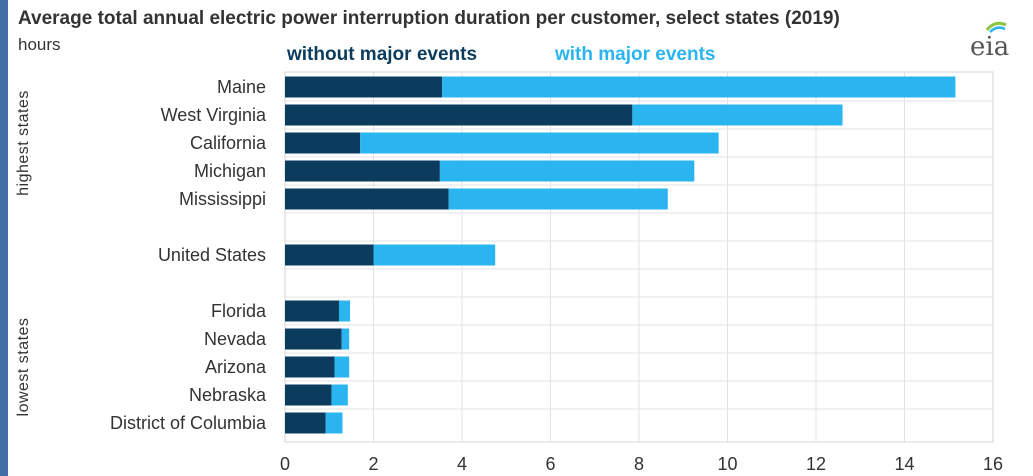  What do you see at coordinates (235, 339) in the screenshot?
I see `category-label: Nevada` at bounding box center [235, 339].